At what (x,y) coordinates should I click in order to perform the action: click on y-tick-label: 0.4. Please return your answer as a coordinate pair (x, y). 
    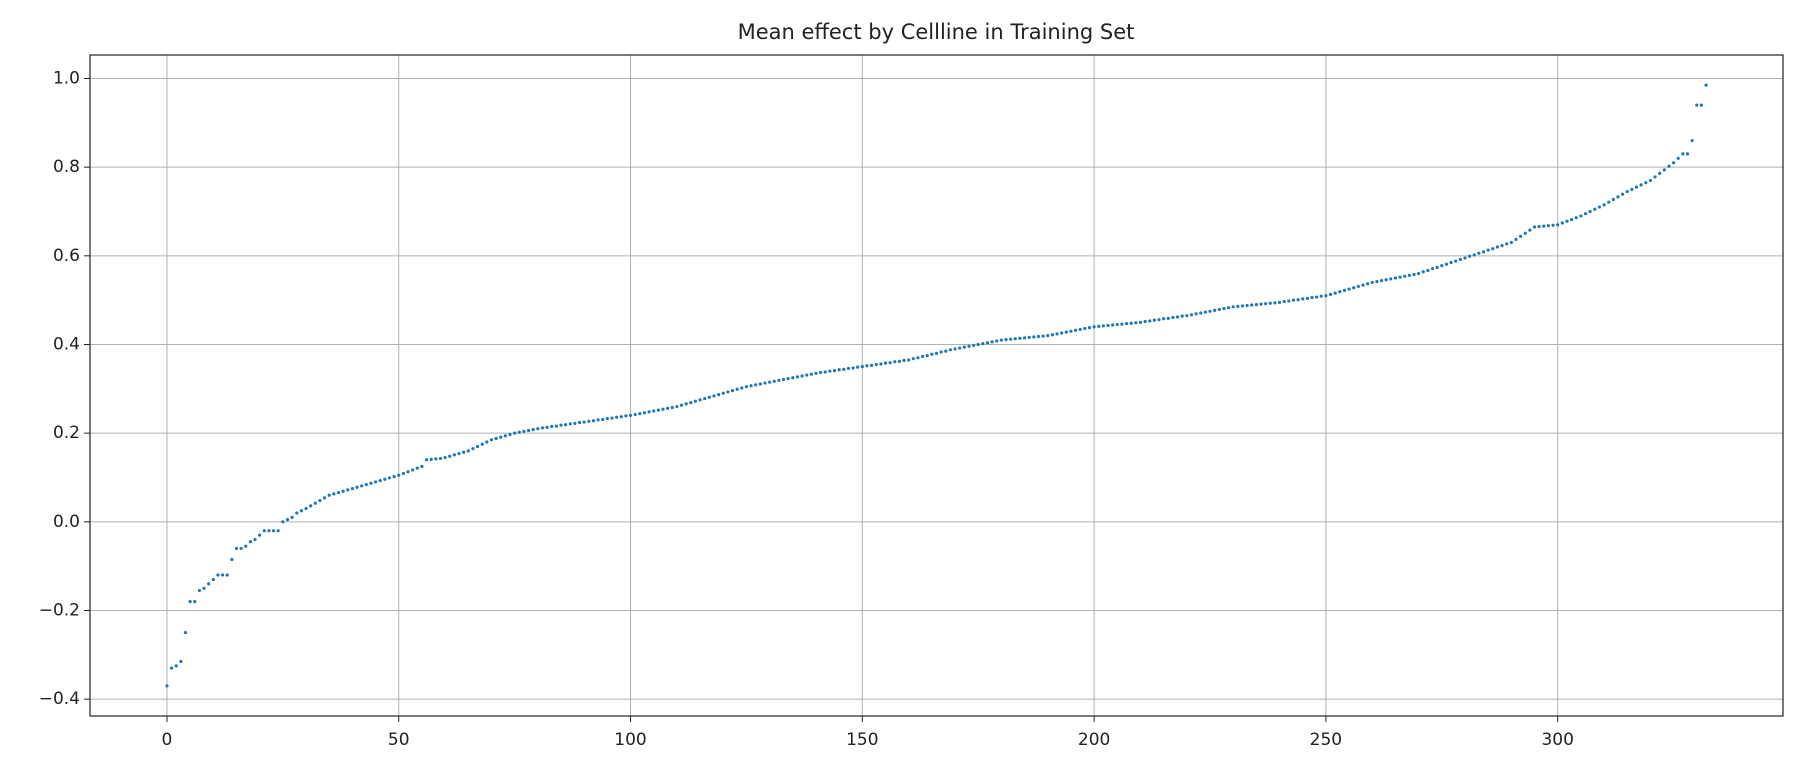
    Looking at the image, I should click on (66, 344).